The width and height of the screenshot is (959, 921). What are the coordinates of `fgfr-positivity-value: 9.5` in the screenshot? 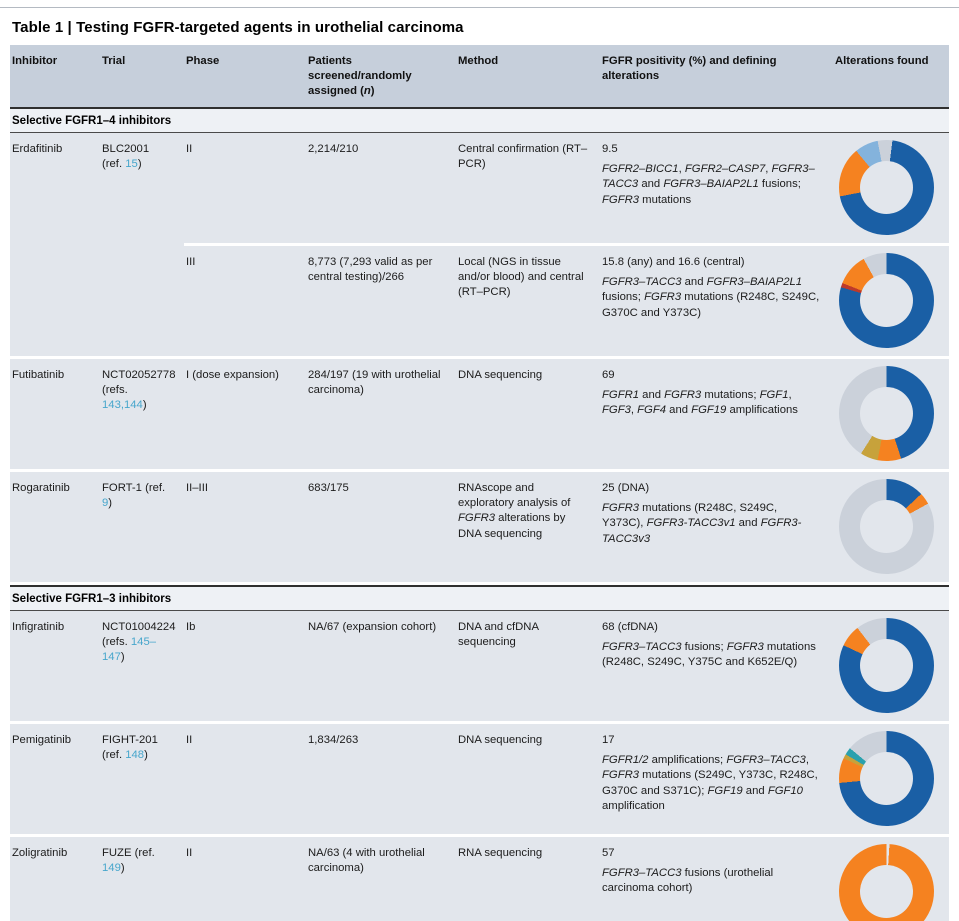 It's located at (610, 148).